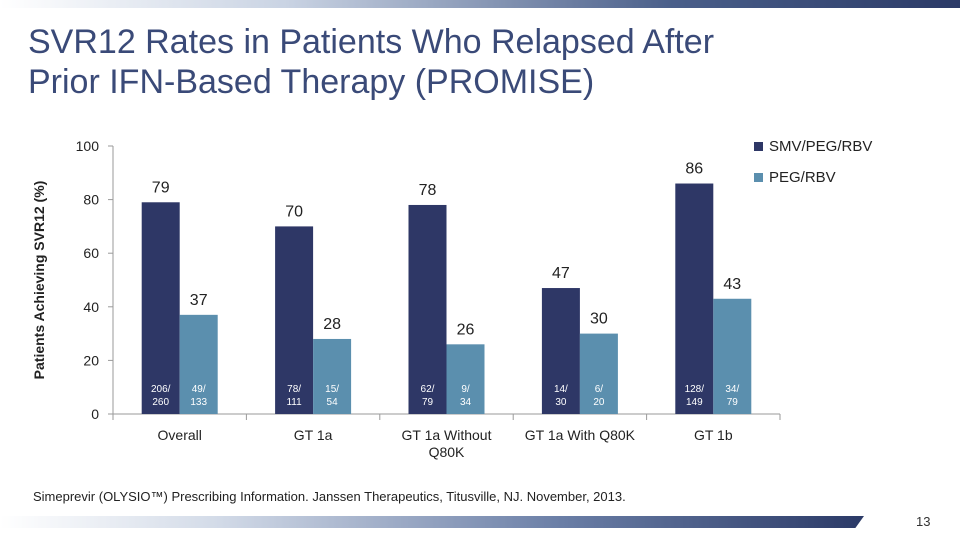  What do you see at coordinates (39, 280) in the screenshot?
I see `y-axis-title: Patients Achieving SVR12 (%)` at bounding box center [39, 280].